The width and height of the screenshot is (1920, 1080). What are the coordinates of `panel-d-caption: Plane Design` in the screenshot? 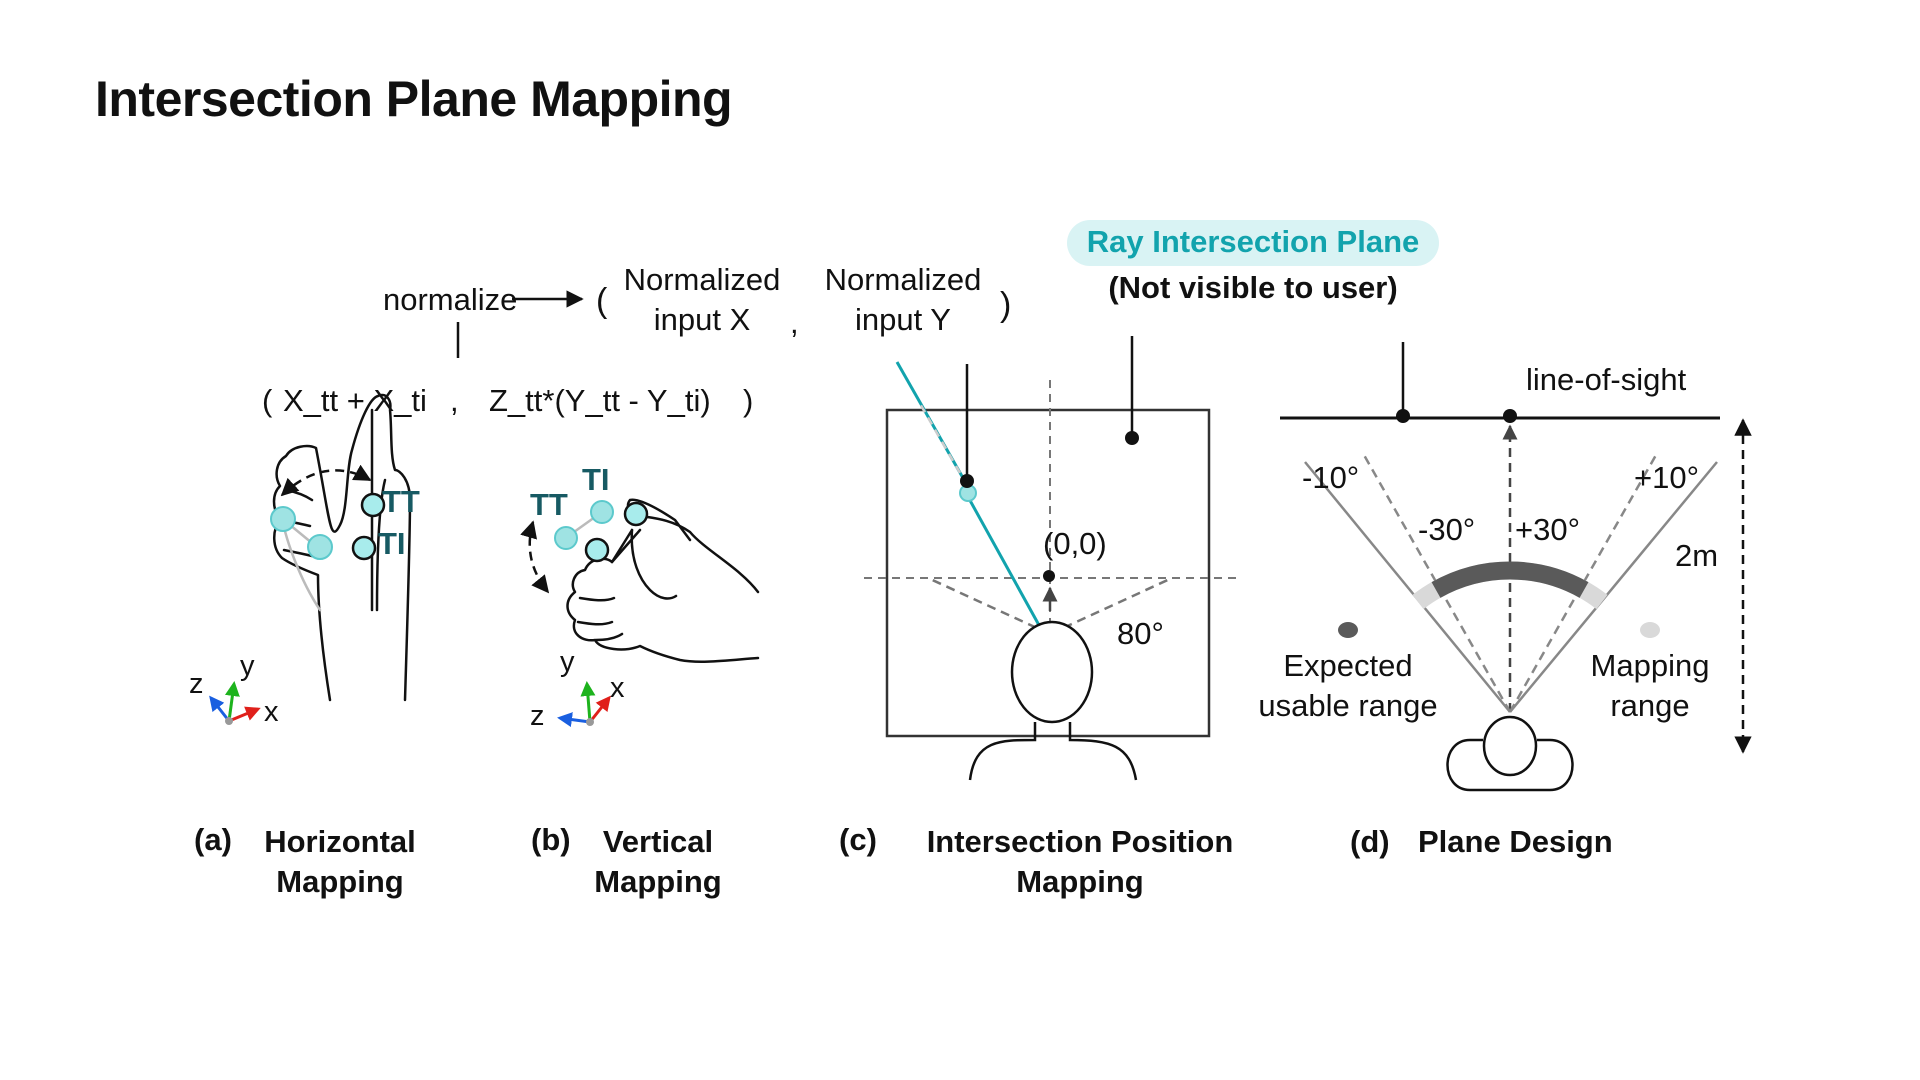 It's located at (1515, 841).